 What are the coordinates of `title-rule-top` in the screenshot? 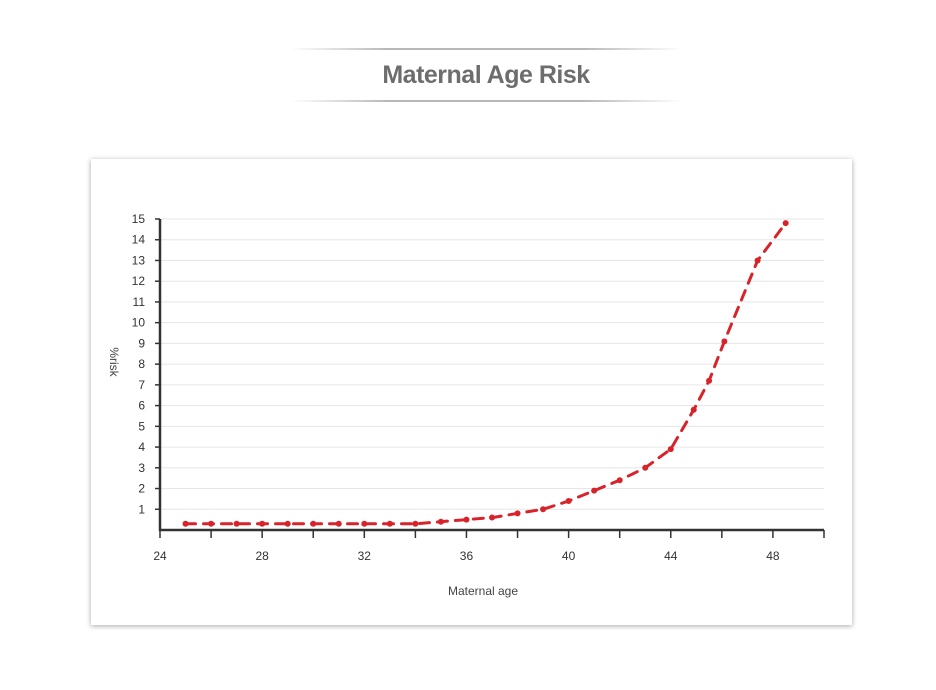 It's located at (486, 49).